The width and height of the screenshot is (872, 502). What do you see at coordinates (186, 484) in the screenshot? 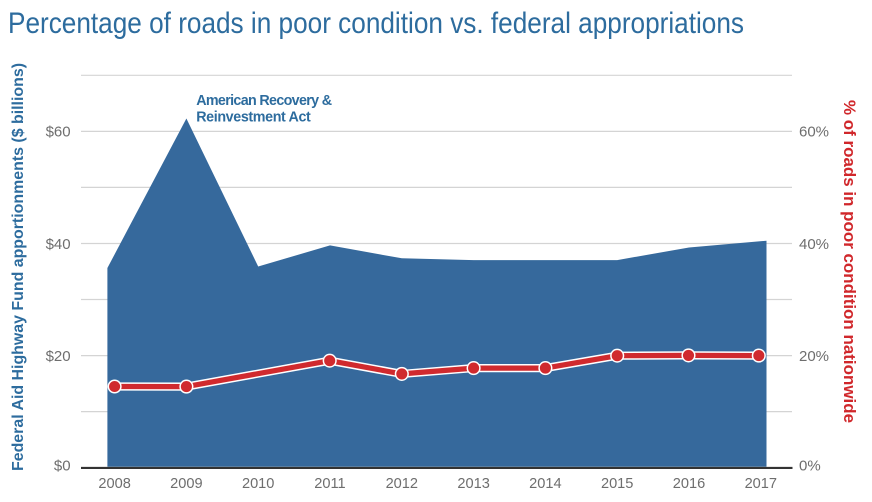
I see `svg-text: 2009` at bounding box center [186, 484].